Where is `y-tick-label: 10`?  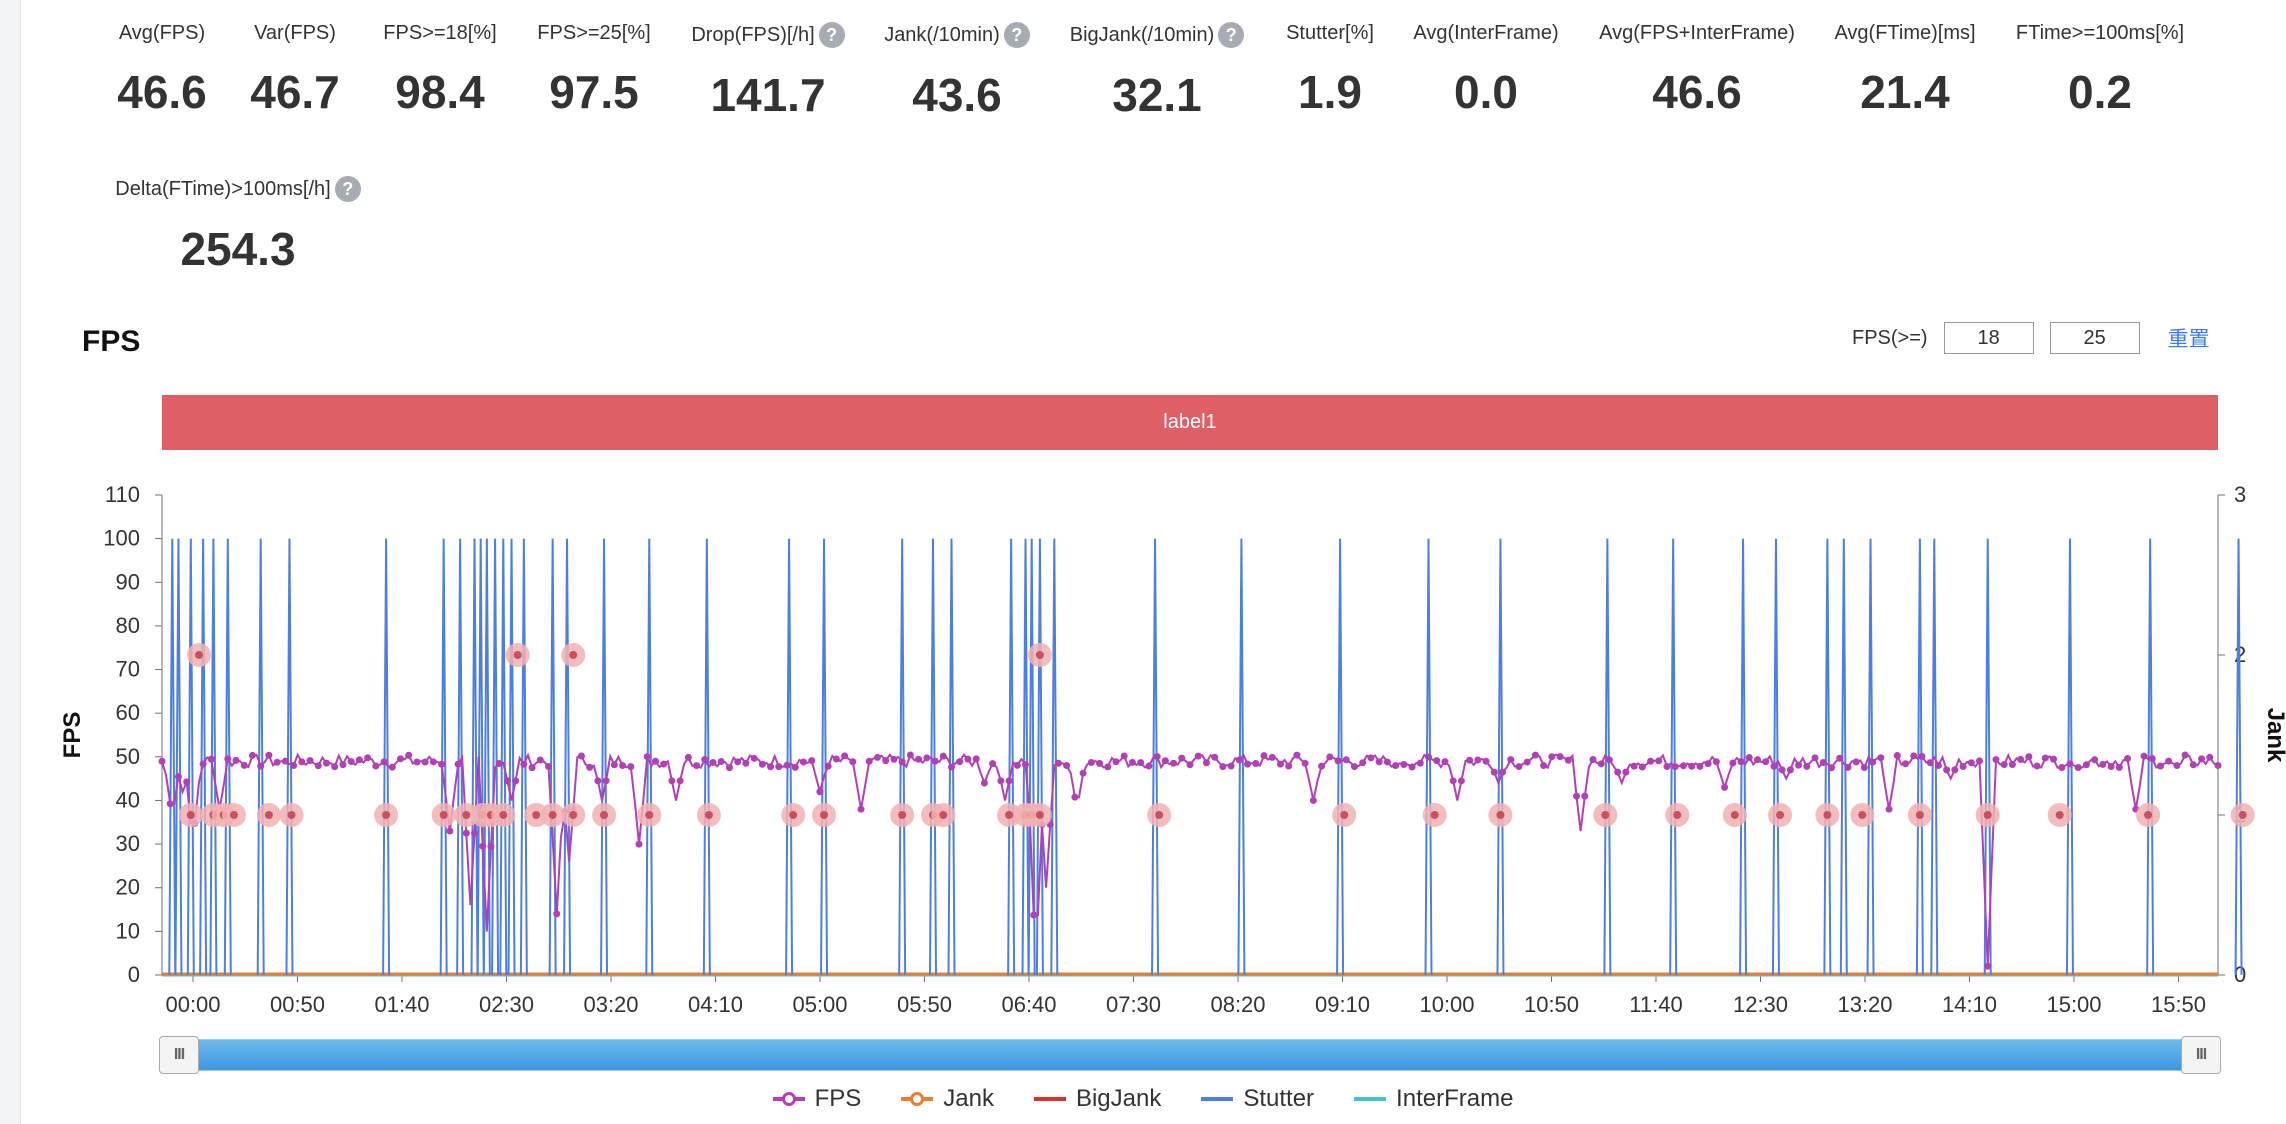
y-tick-label: 10 is located at coordinates (128, 930).